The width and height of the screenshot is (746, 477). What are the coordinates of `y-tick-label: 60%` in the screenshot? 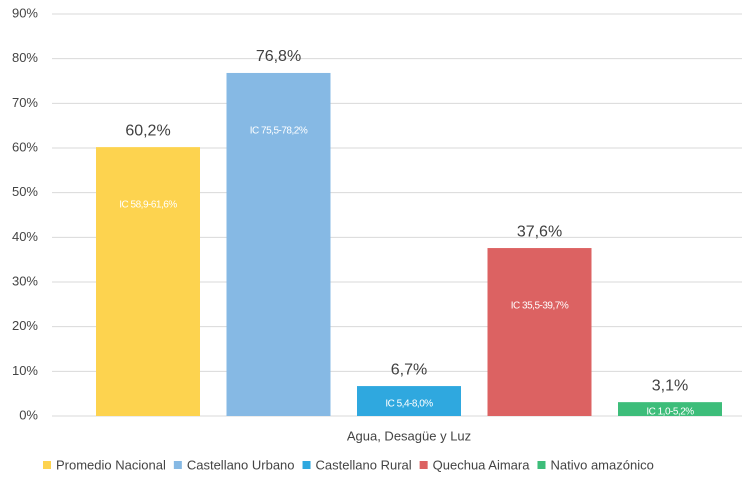 It's located at (25, 146).